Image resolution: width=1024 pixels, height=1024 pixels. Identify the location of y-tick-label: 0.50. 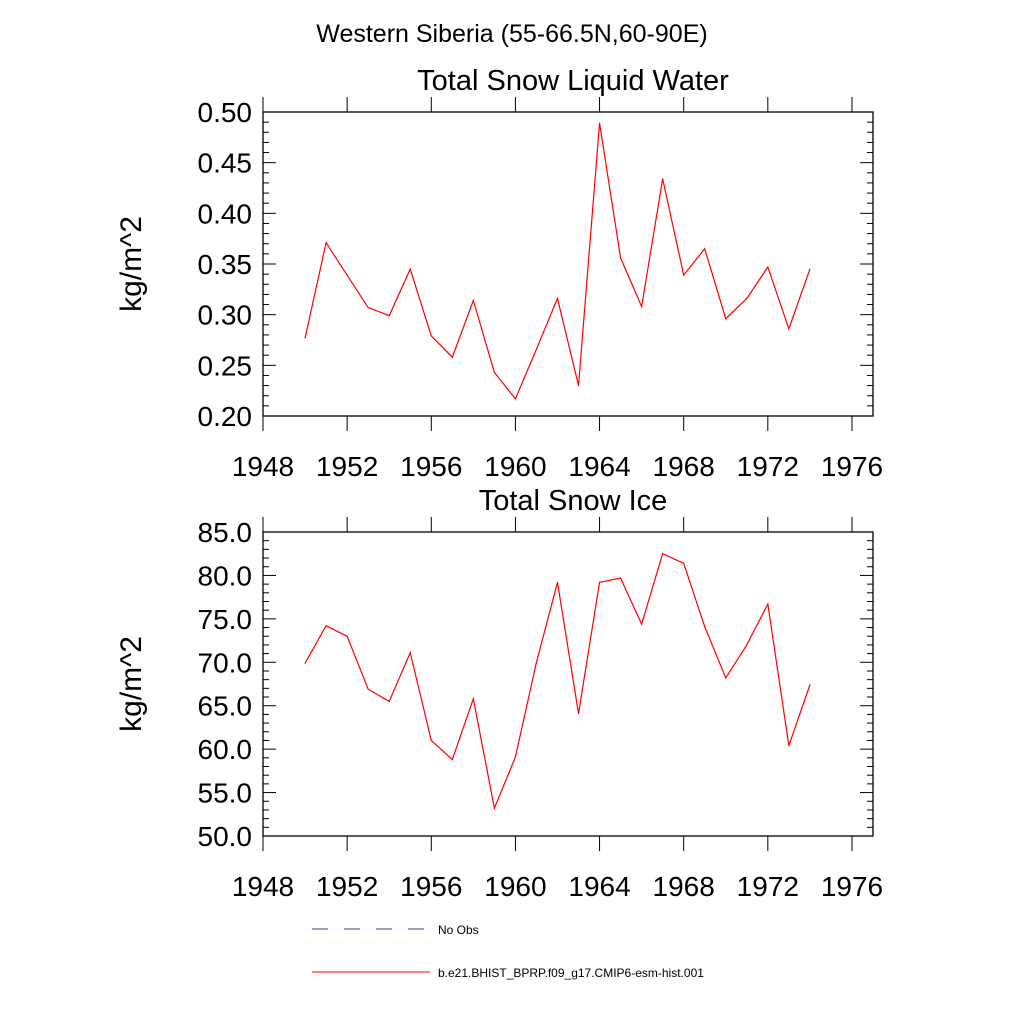
(225, 112).